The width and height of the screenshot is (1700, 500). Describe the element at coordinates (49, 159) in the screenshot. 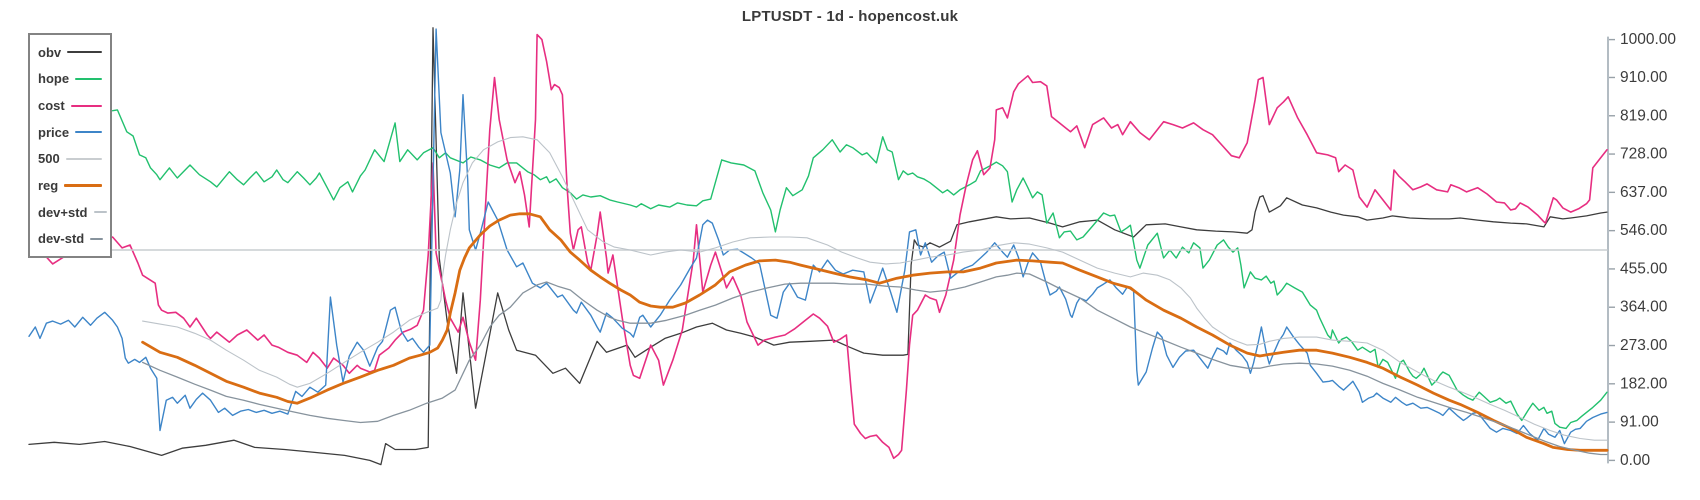

I see `legend-label-500: 500` at that location.